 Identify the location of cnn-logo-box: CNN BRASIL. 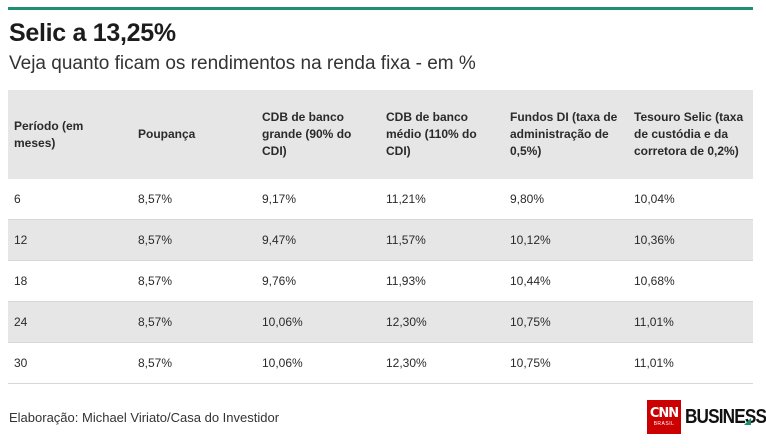
(664, 417).